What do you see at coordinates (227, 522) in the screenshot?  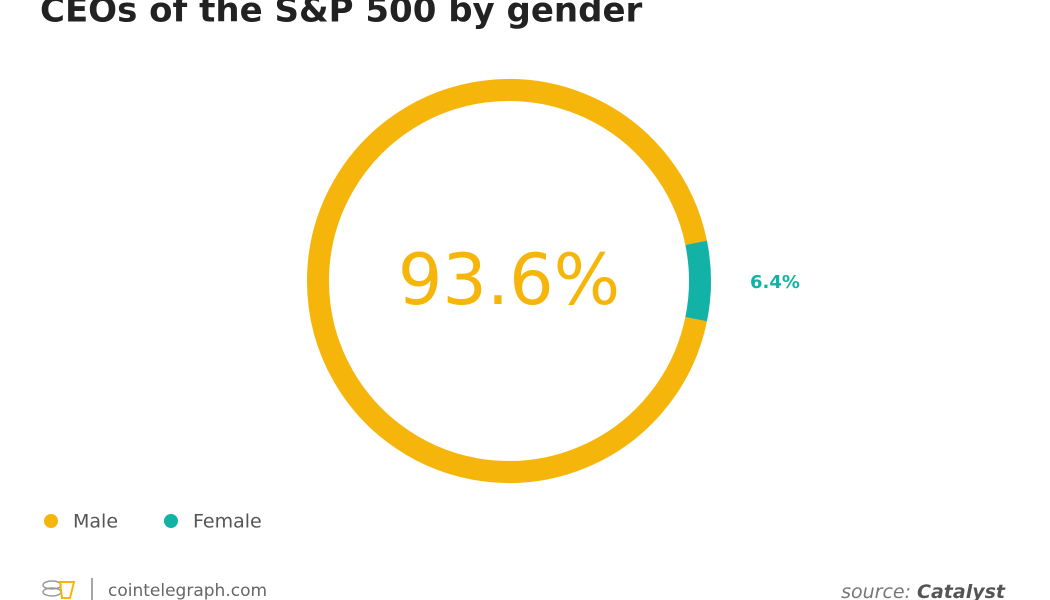 I see `legend-label: Female` at bounding box center [227, 522].